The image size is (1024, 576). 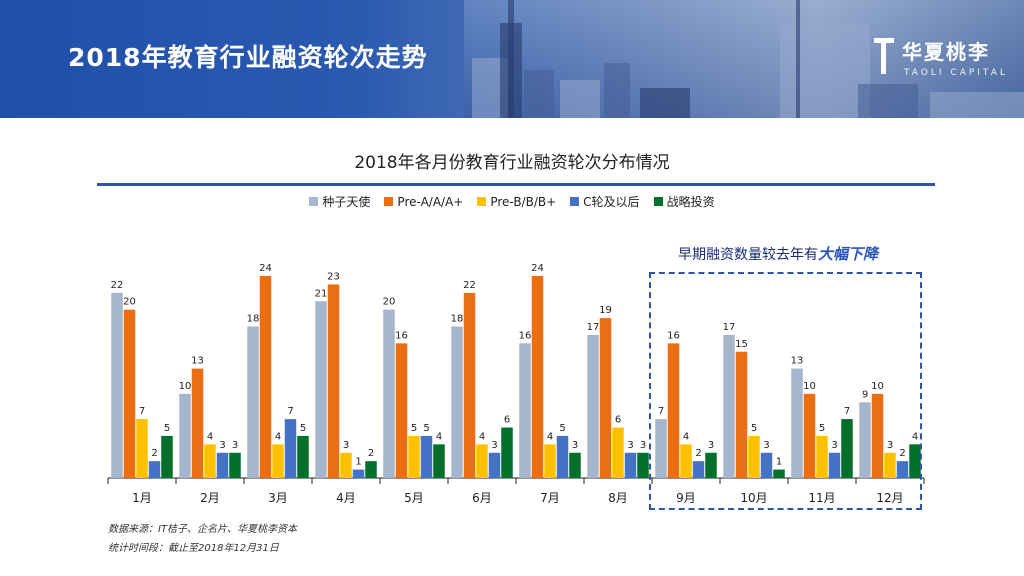 I want to click on data-label: 9, so click(x=865, y=394).